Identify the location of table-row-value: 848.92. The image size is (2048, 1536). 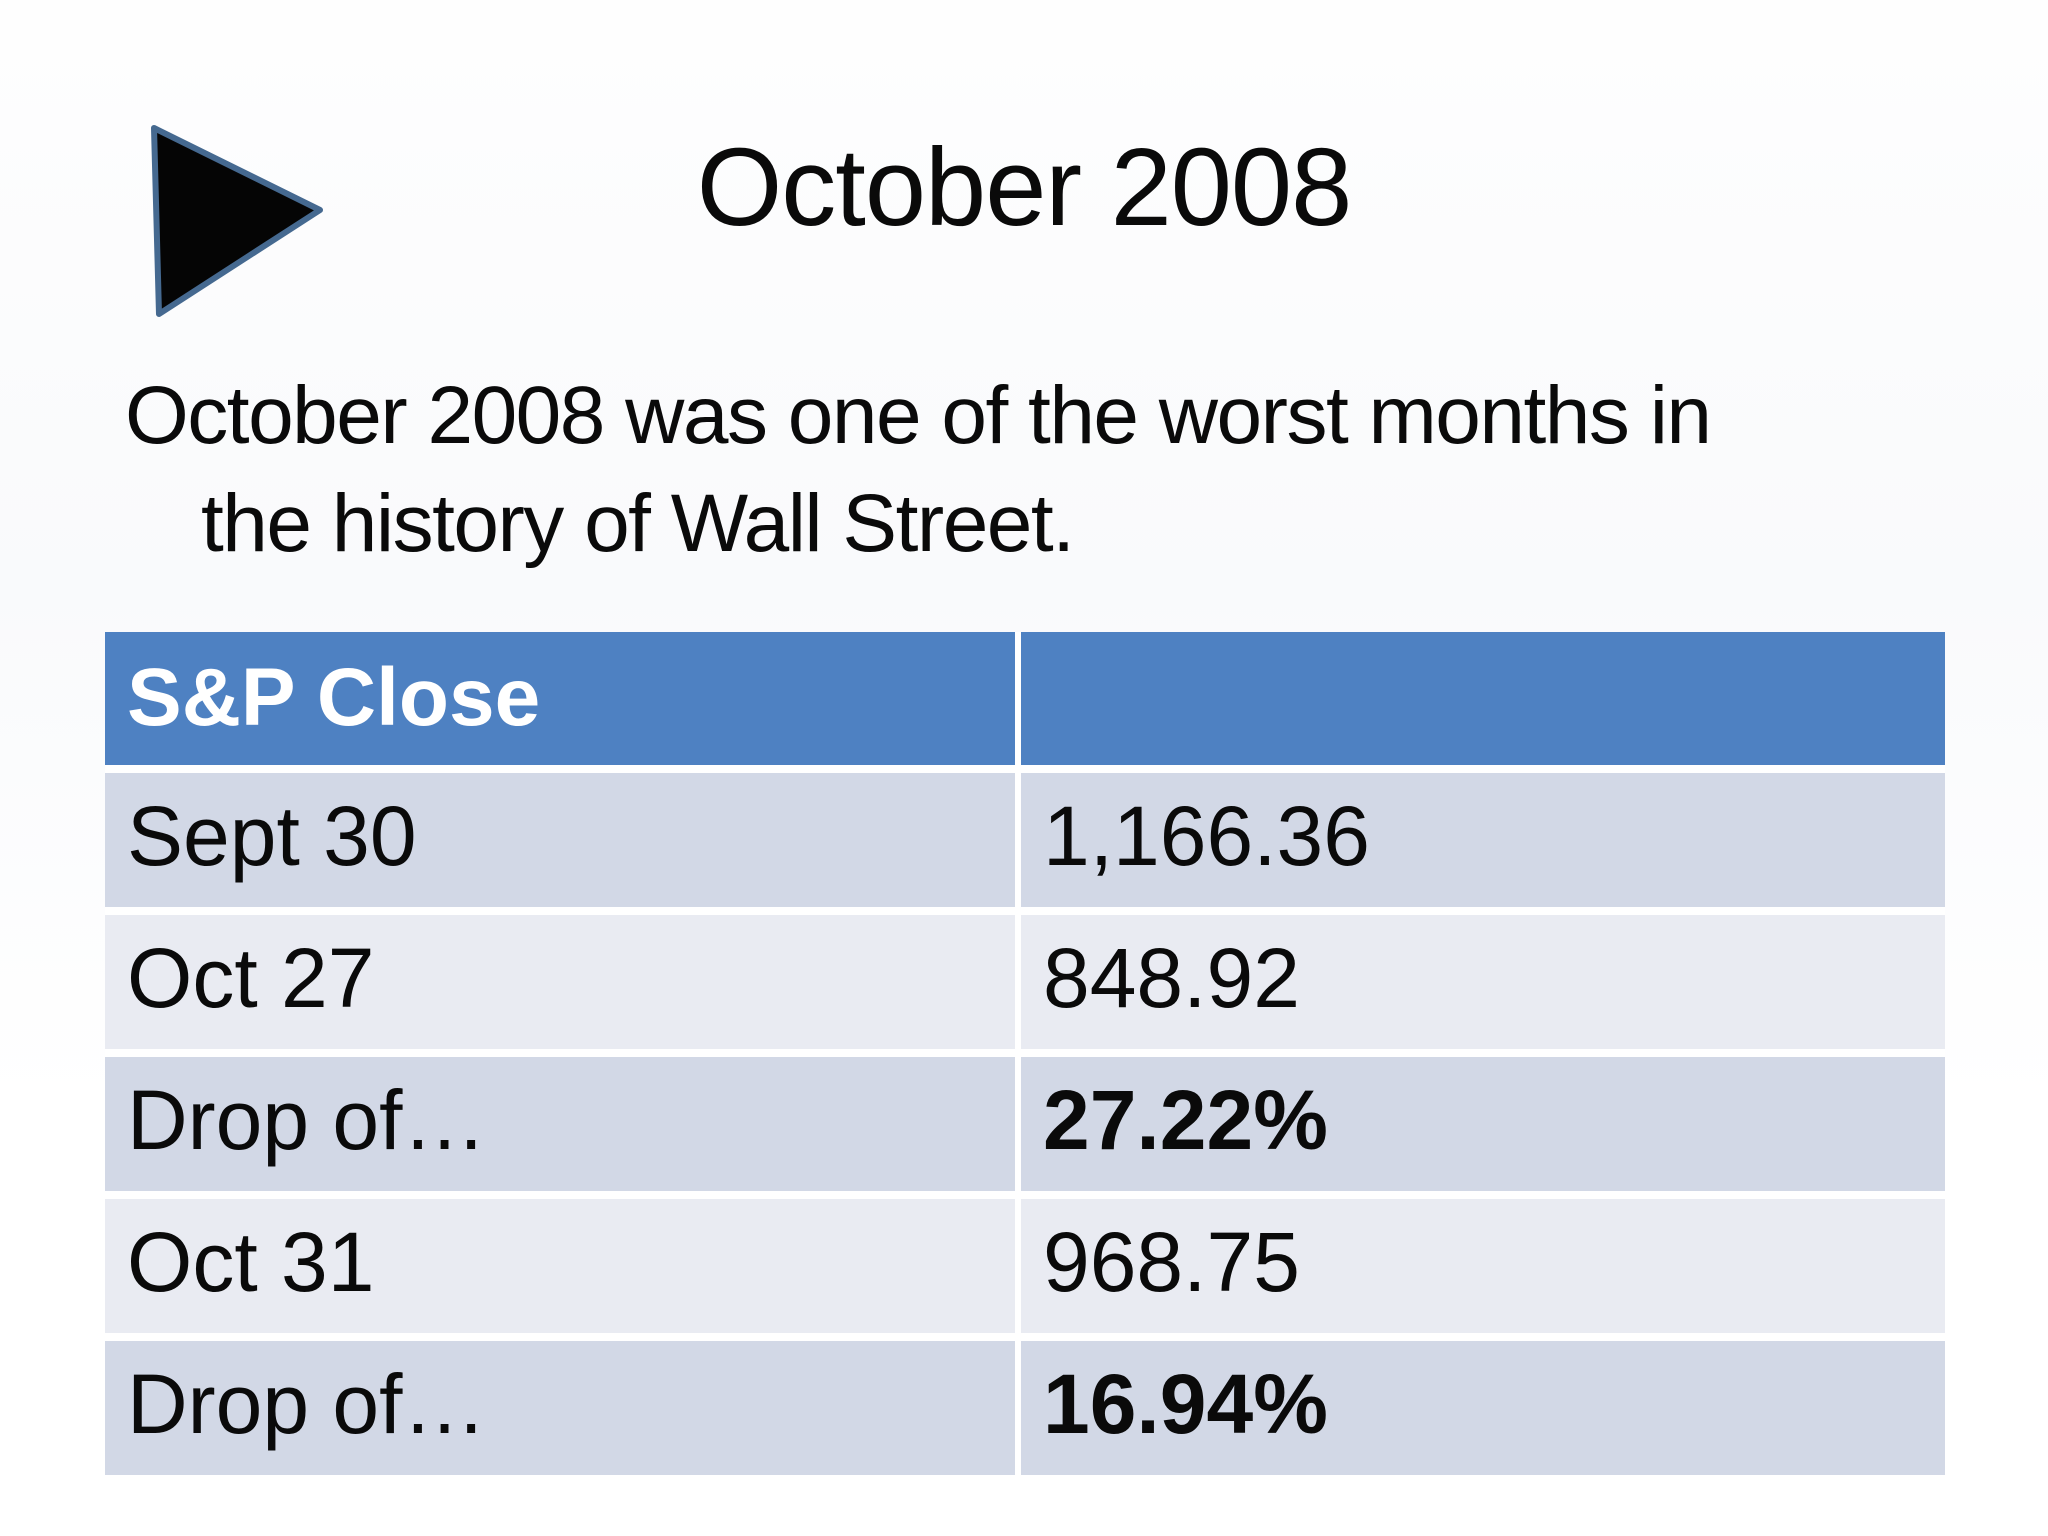
(1483, 982).